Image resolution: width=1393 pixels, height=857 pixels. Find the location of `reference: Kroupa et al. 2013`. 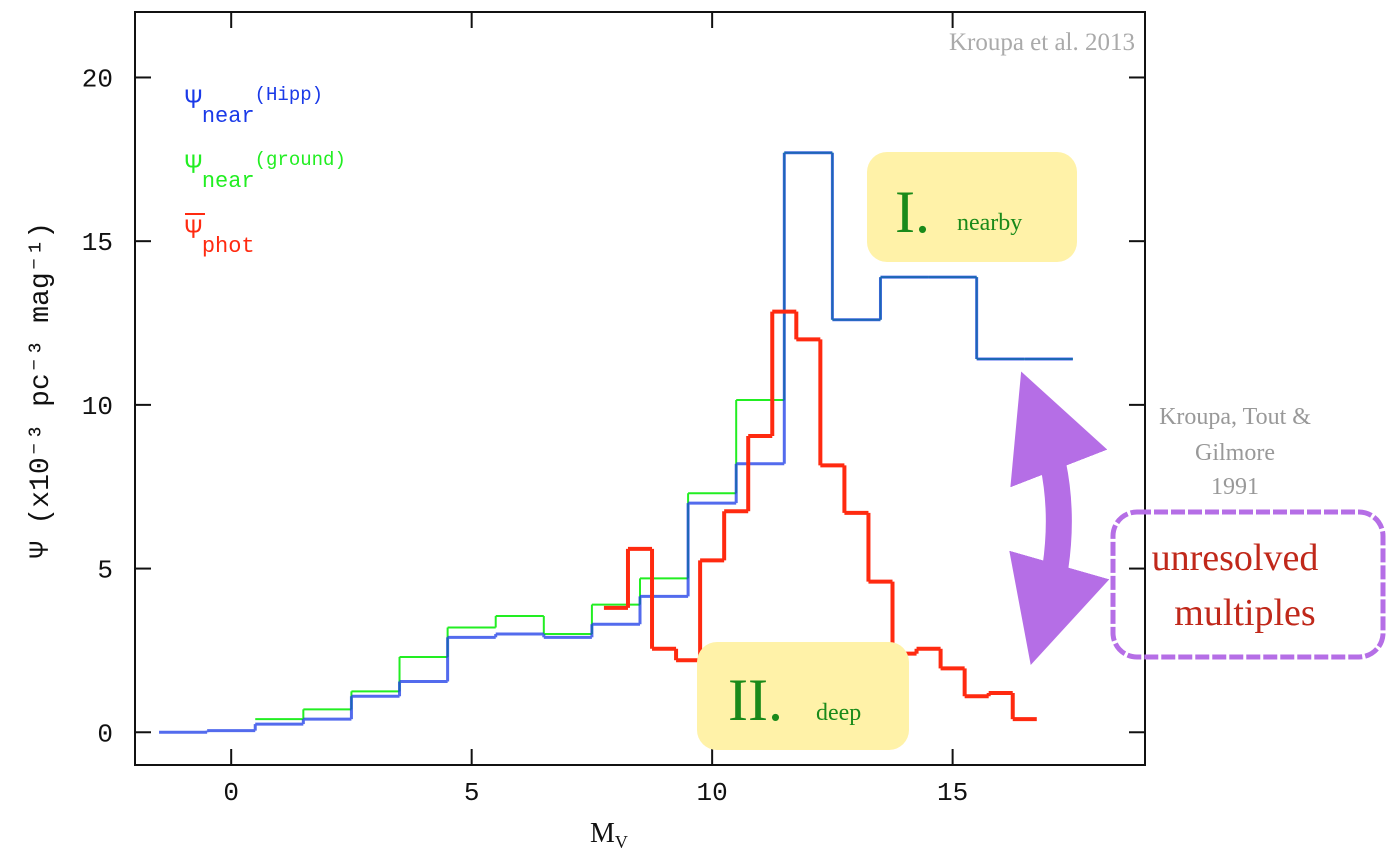

reference: Kroupa et al. 2013 is located at coordinates (1042, 42).